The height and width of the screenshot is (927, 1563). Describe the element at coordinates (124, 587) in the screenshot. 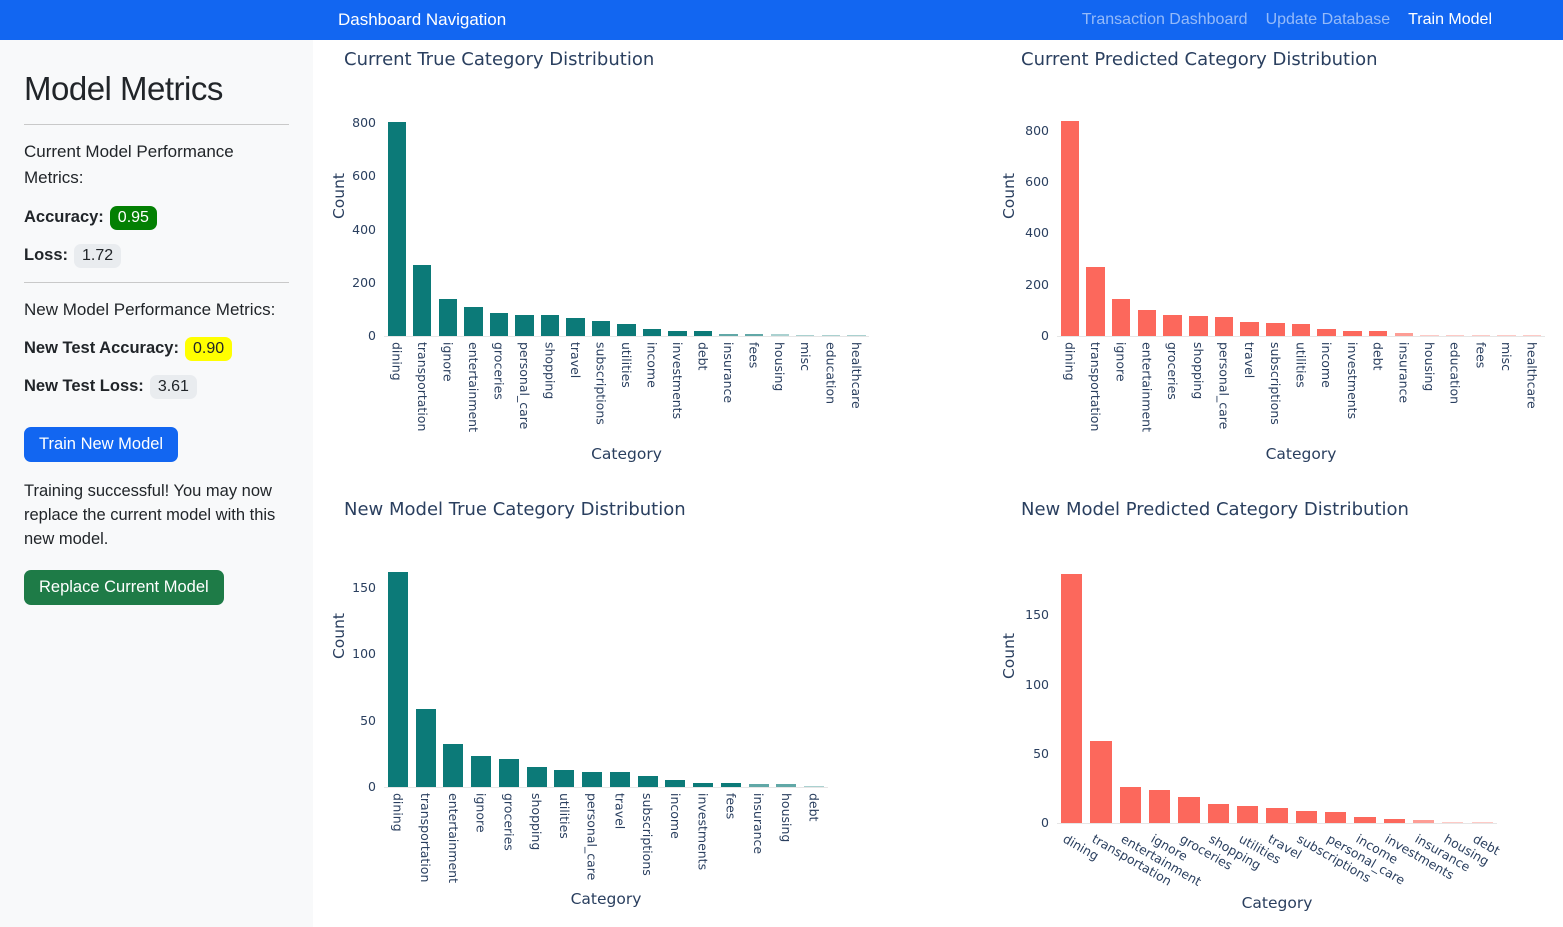

I see `replace-current-model-button: Replace Current Model` at that location.